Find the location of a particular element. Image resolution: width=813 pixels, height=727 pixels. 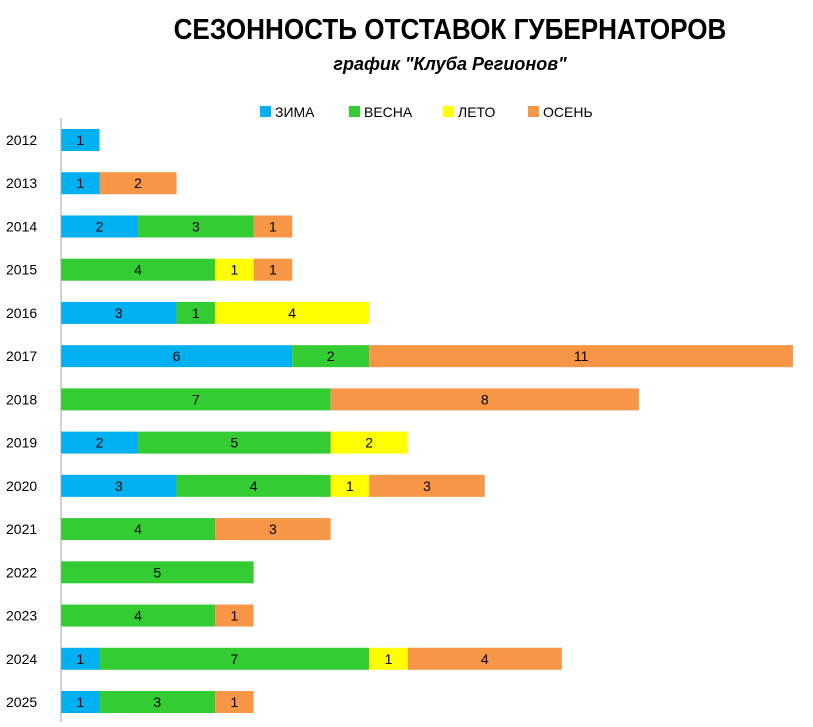

y-tick-label: 2013 is located at coordinates (21, 183).